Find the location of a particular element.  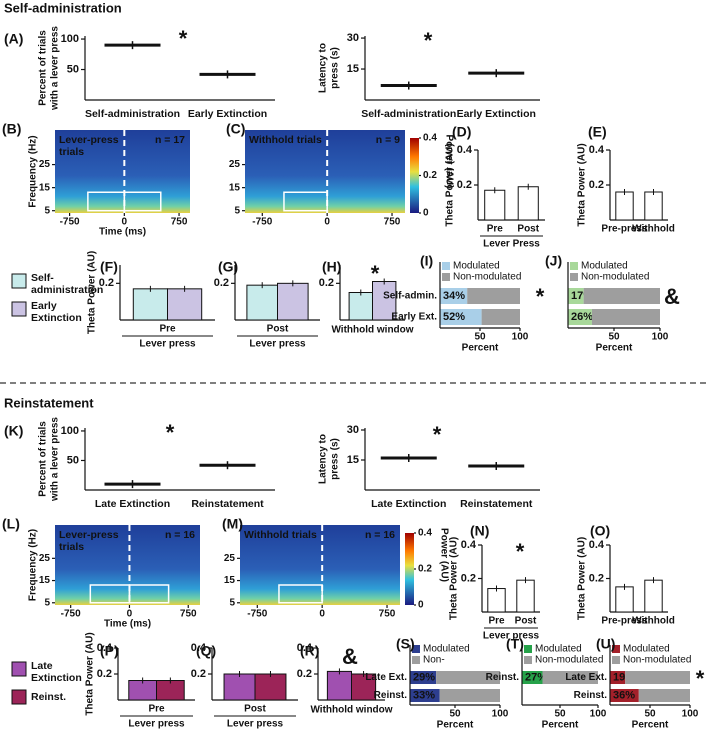

y-axis-label: Latency to is located at coordinates (323, 459).